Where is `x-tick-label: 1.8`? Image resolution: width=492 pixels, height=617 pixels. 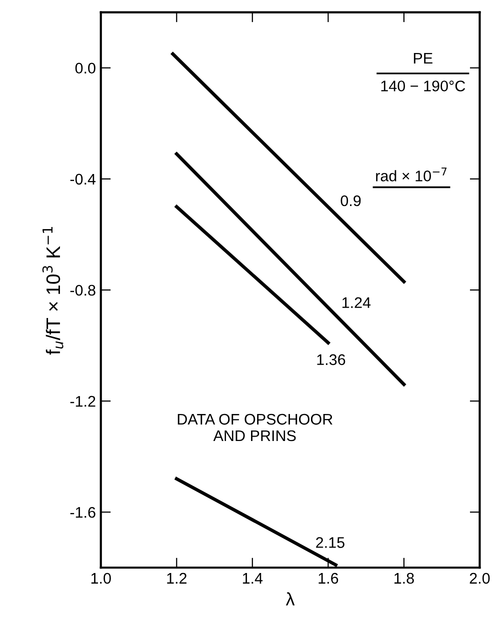
x-tick-label: 1.8 is located at coordinates (404, 578).